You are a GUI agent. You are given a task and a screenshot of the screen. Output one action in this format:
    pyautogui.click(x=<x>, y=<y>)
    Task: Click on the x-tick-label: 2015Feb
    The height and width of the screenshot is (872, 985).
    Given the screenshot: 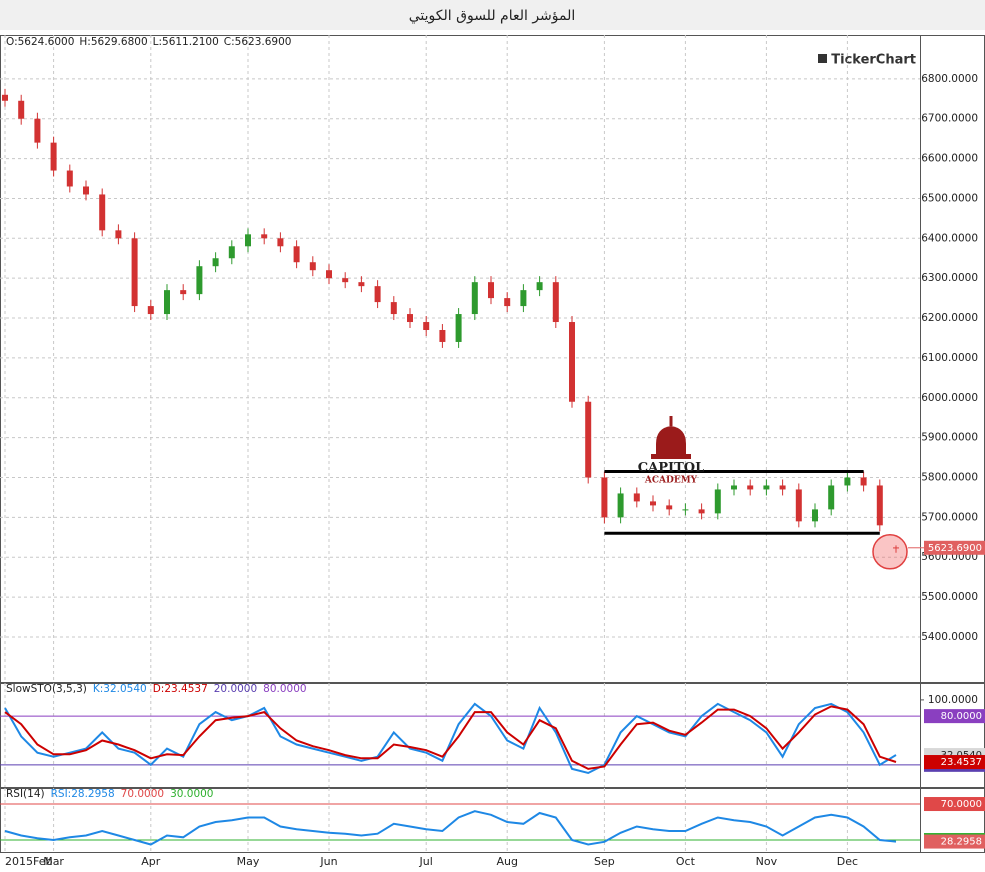 What is the action you would take?
    pyautogui.click(x=28, y=861)
    